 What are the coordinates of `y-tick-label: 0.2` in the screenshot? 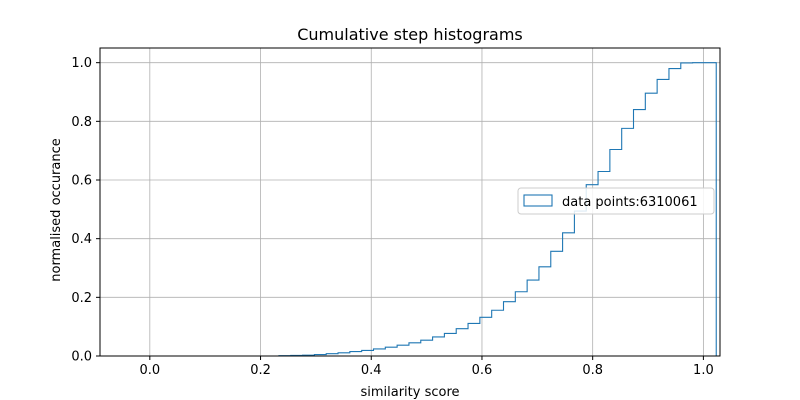 It's located at (81, 298).